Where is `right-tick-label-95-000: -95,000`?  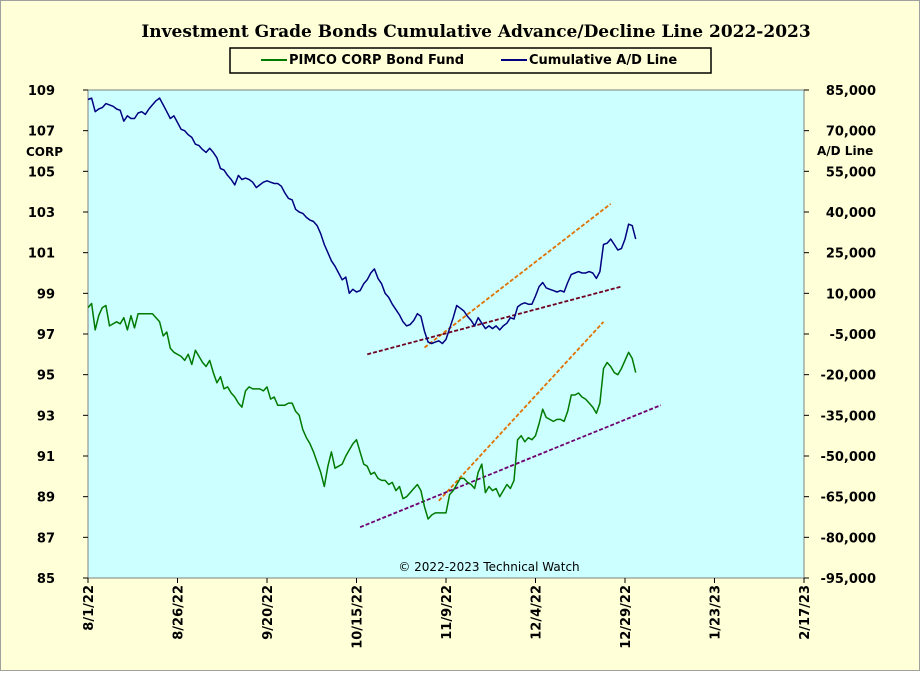 right-tick-label-95-000: -95,000 is located at coordinates (848, 579).